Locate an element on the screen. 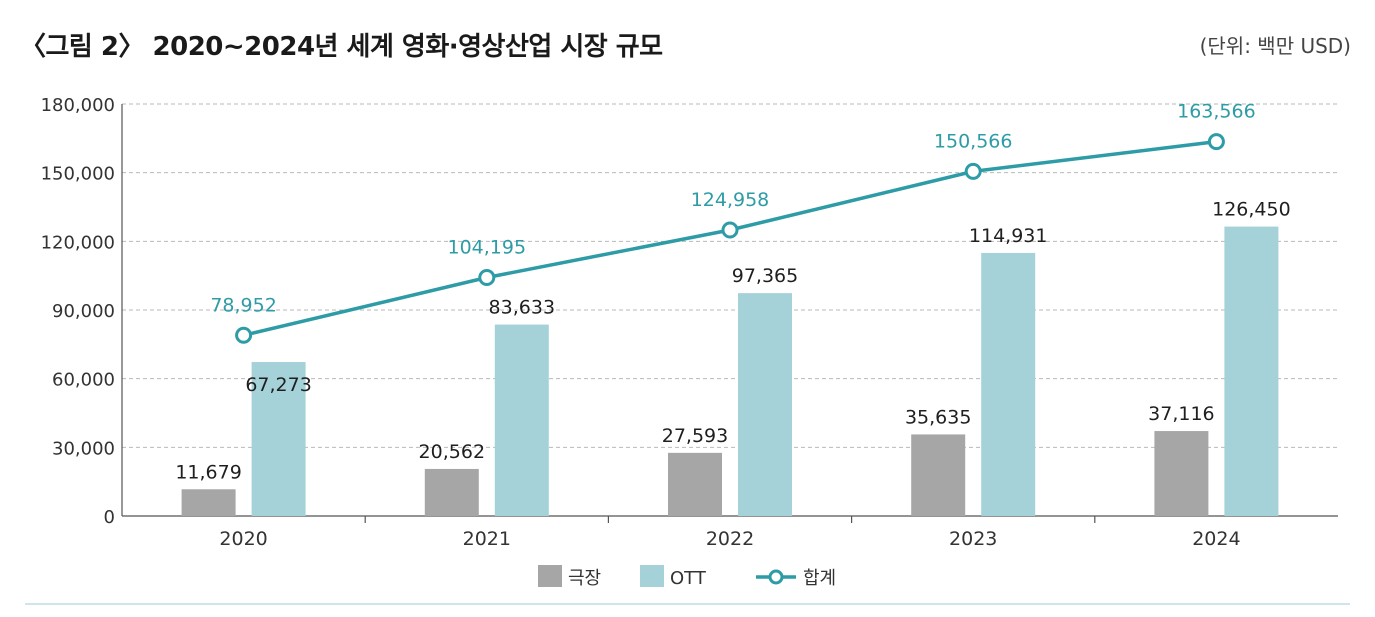 This screenshot has width=1375, height=617. legend-label-theater: 극장 is located at coordinates (584, 578).